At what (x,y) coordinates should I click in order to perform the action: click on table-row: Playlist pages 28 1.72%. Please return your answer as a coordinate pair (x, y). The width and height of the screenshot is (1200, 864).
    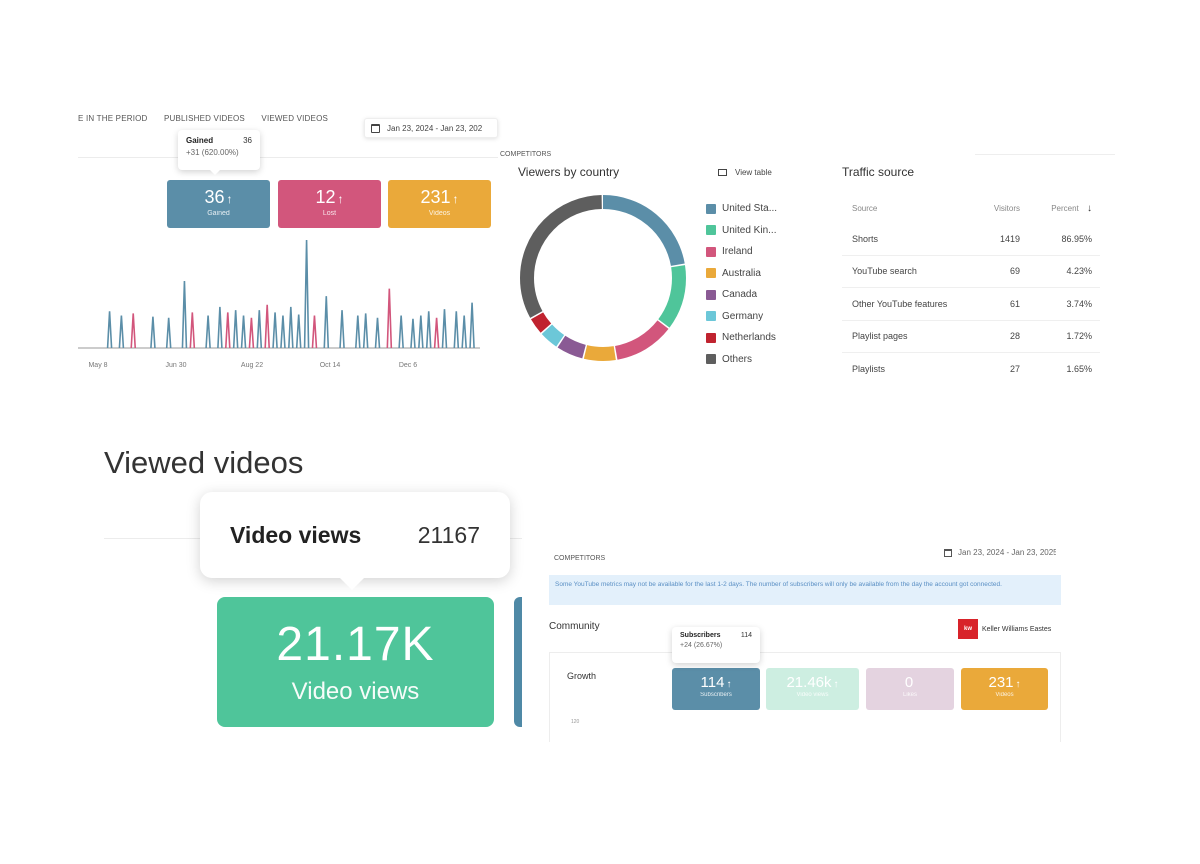
    Looking at the image, I should click on (971, 337).